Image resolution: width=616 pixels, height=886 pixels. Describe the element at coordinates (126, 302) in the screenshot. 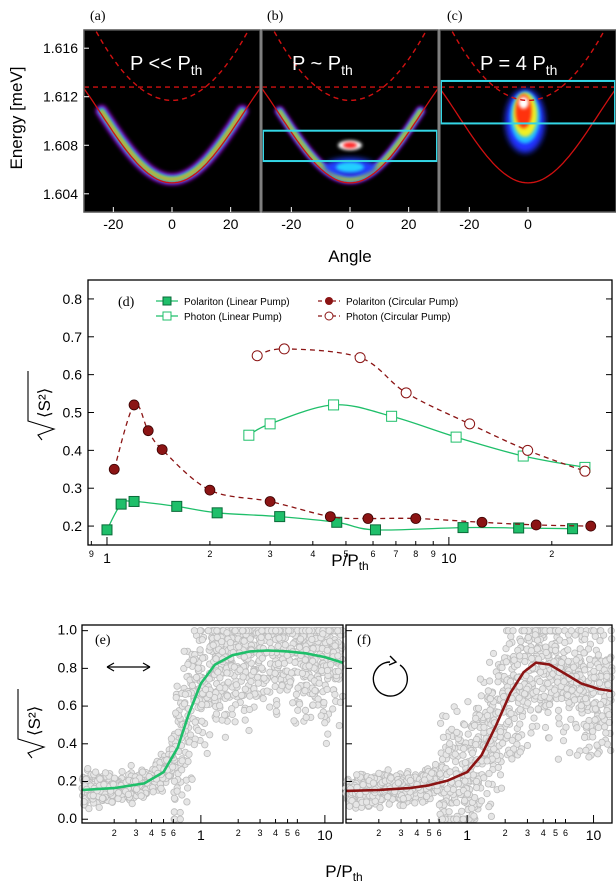

I see `panel-label-d: (d)` at that location.